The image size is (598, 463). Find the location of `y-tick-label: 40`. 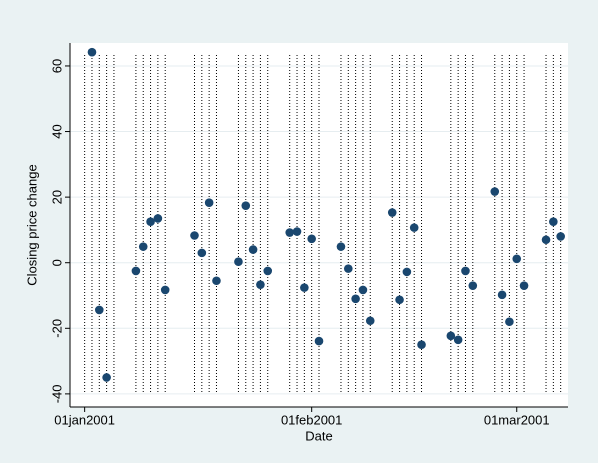

y-tick-label: 40 is located at coordinates (56, 131).